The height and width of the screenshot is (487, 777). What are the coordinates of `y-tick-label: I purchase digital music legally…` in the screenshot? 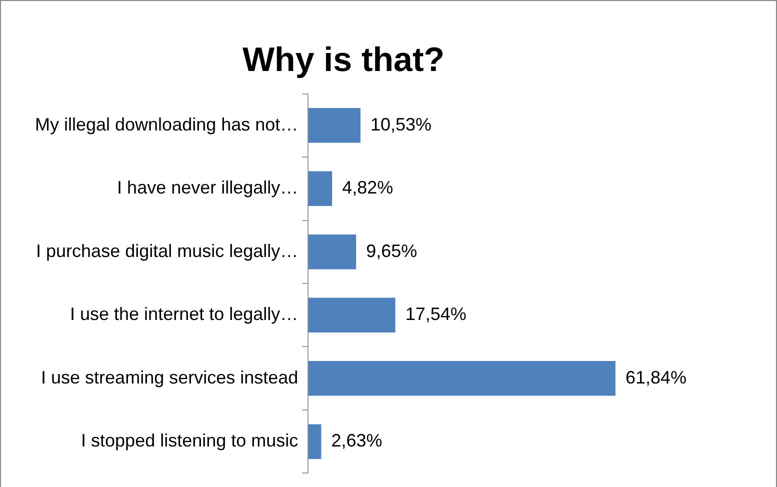 It's located at (167, 250).